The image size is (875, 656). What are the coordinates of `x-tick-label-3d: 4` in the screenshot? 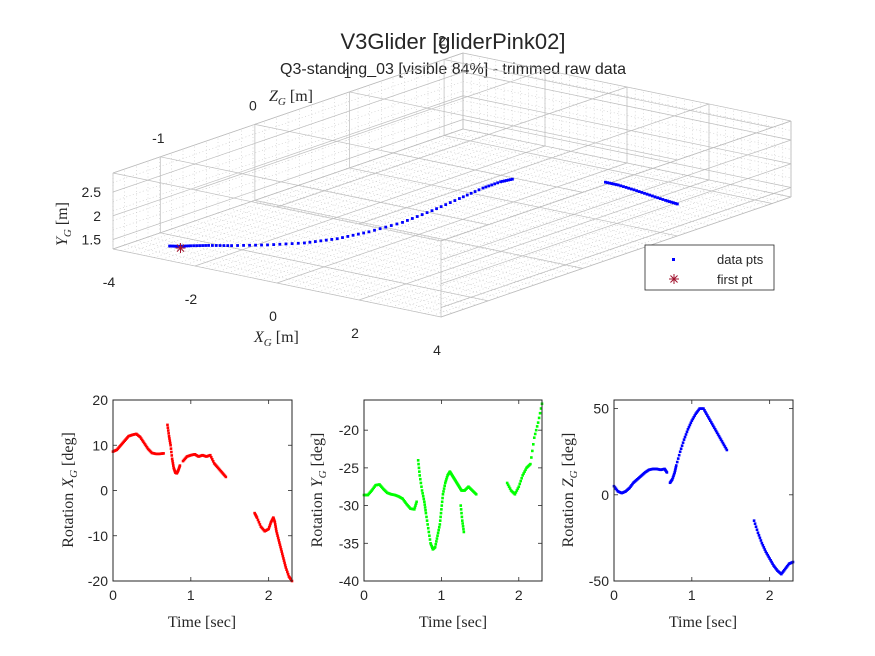 It's located at (437, 350).